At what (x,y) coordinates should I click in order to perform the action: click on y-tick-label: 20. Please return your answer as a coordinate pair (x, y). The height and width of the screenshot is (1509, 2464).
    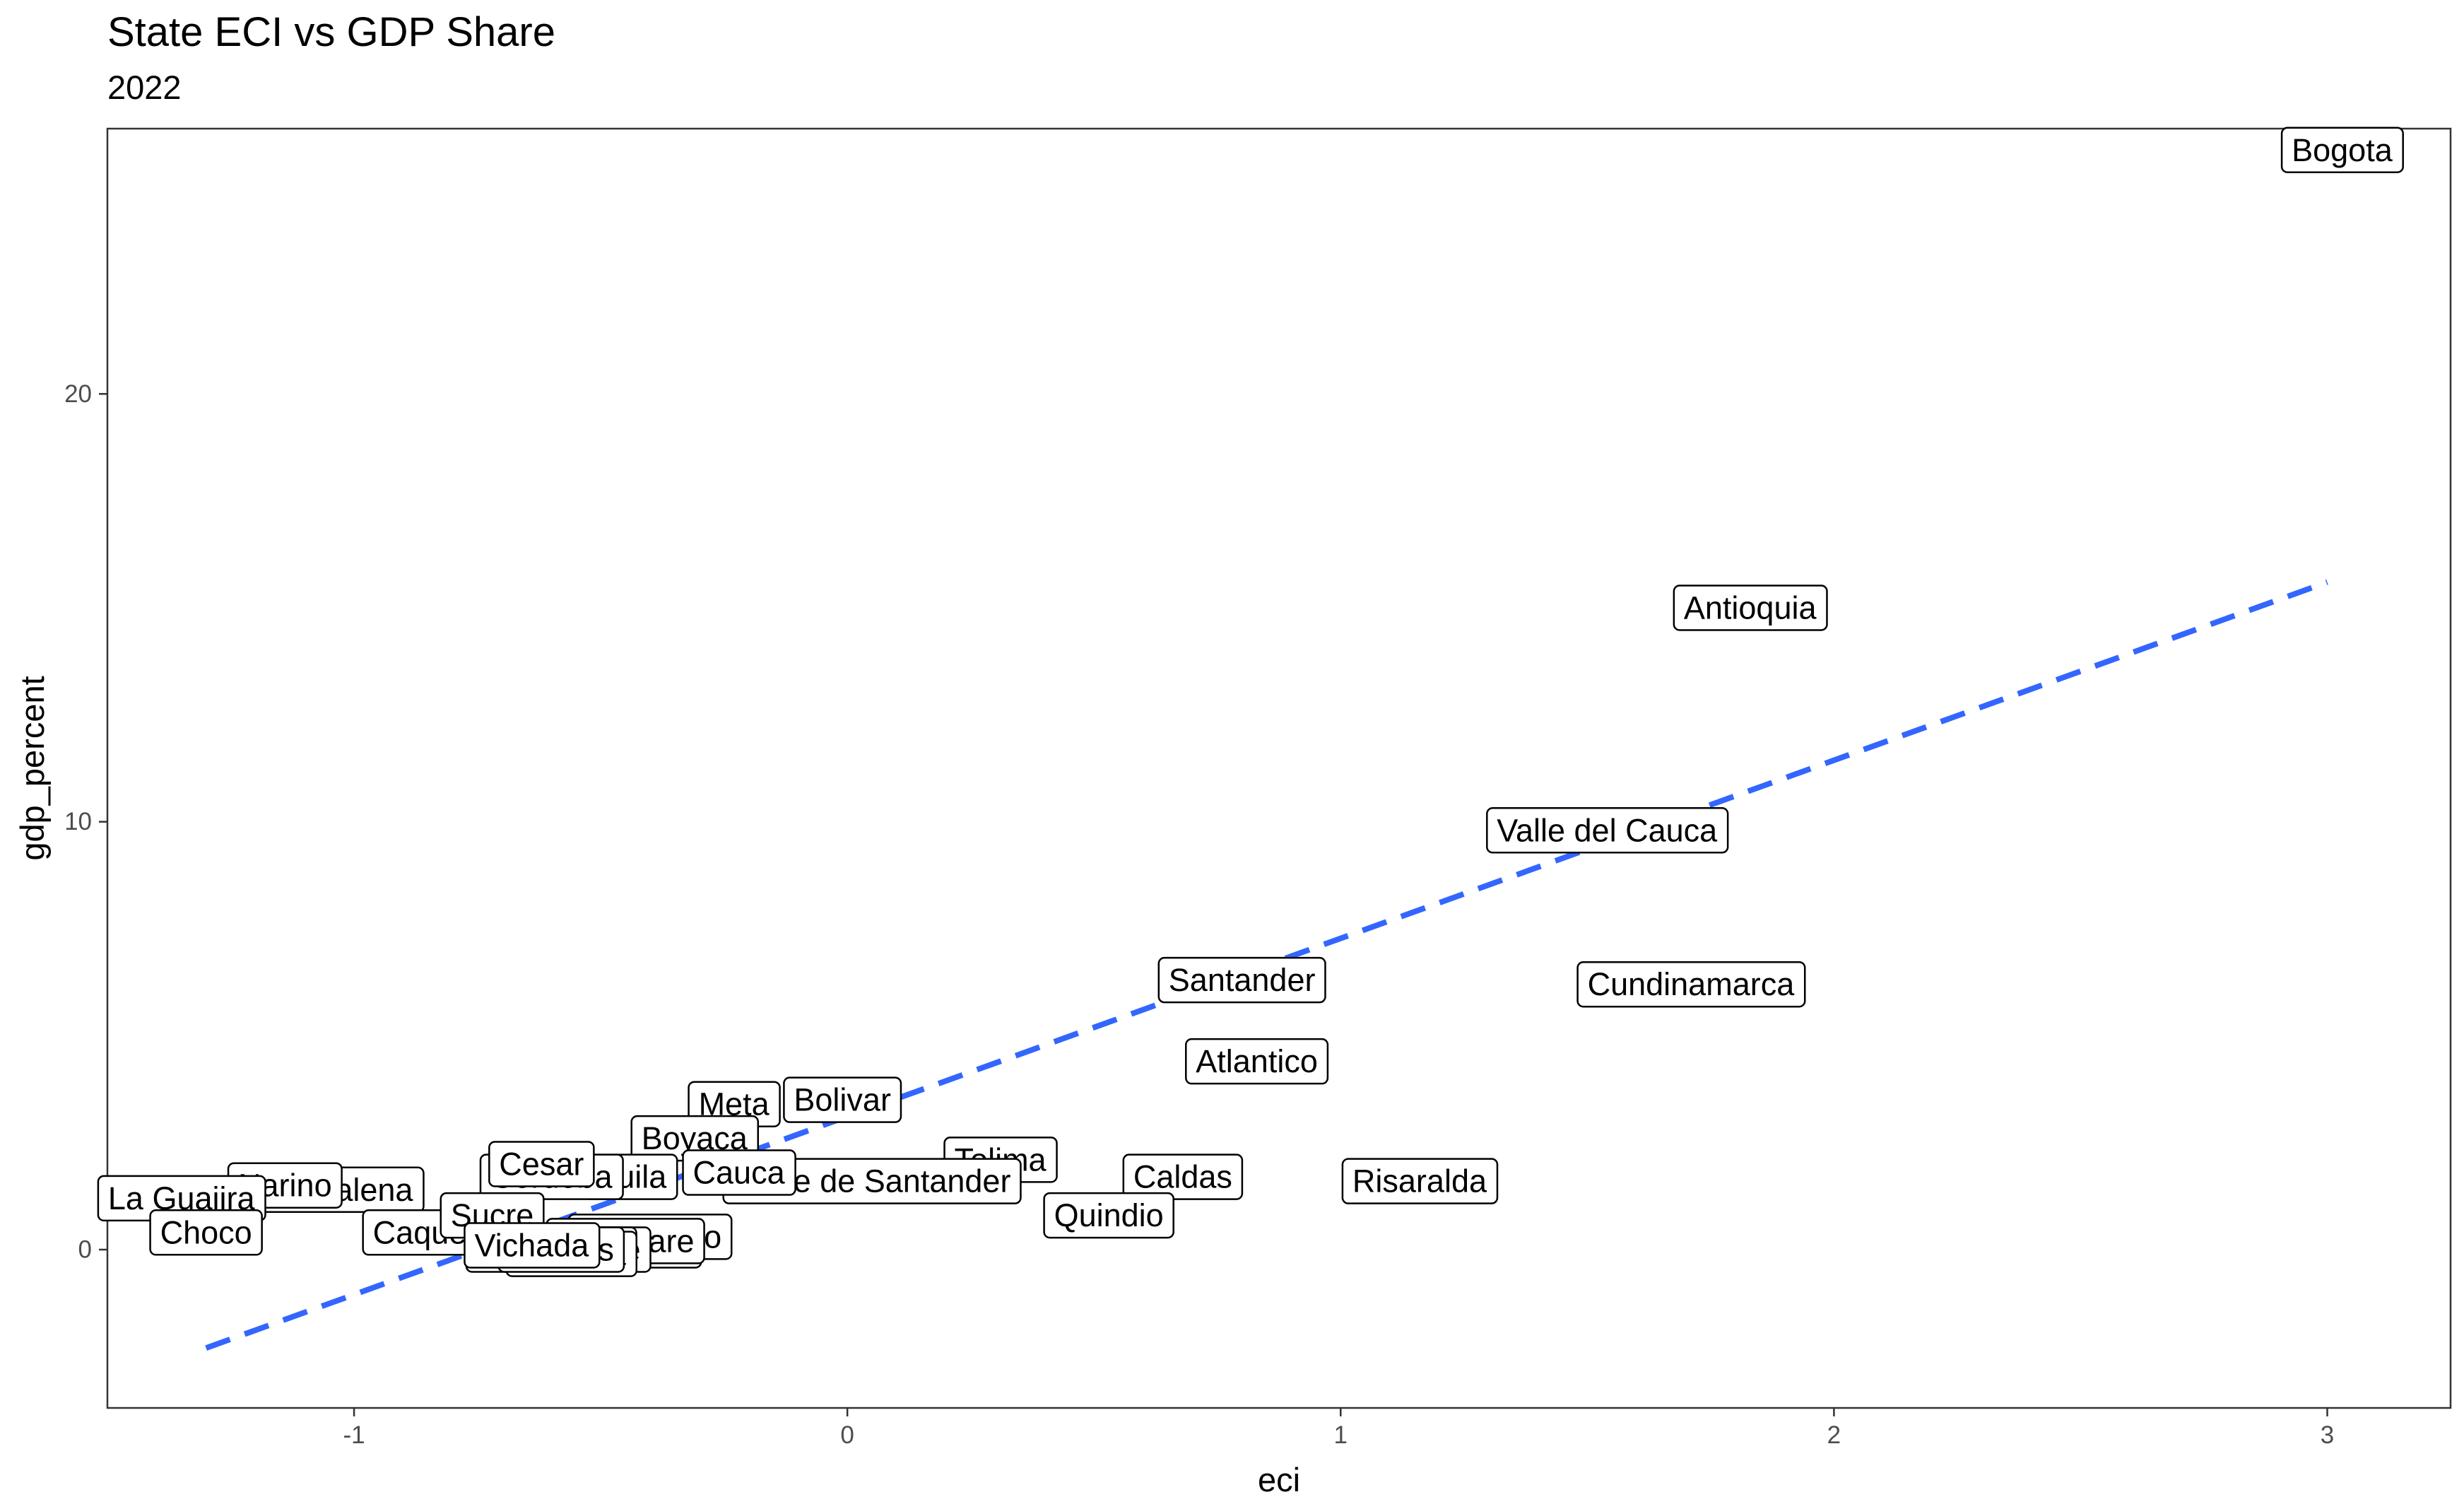
    Looking at the image, I should click on (78, 394).